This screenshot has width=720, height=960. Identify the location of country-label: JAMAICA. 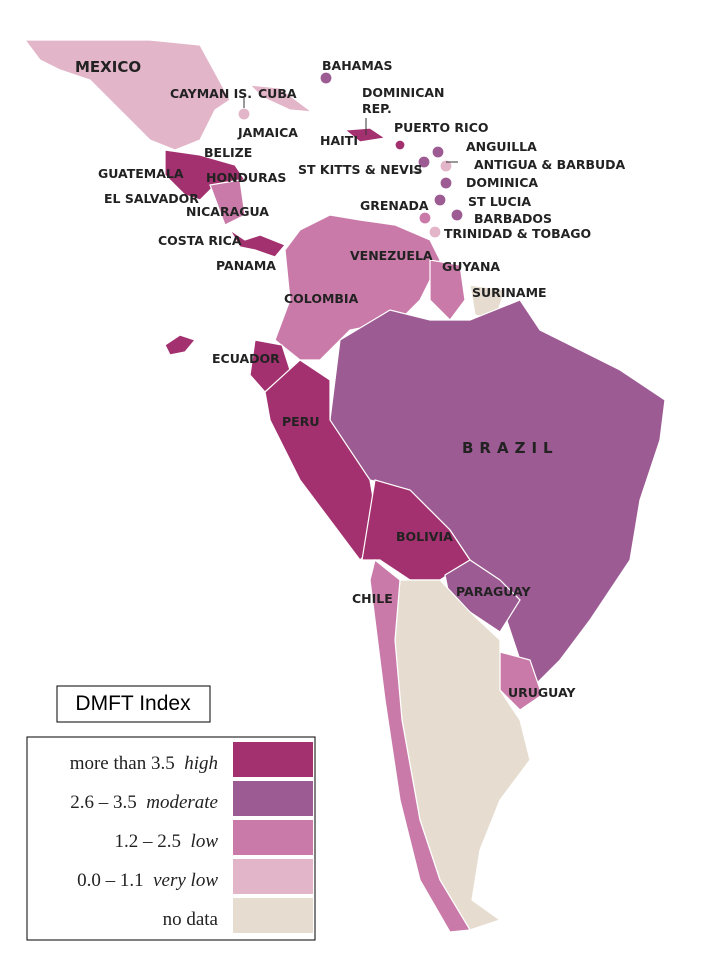
(267, 132).